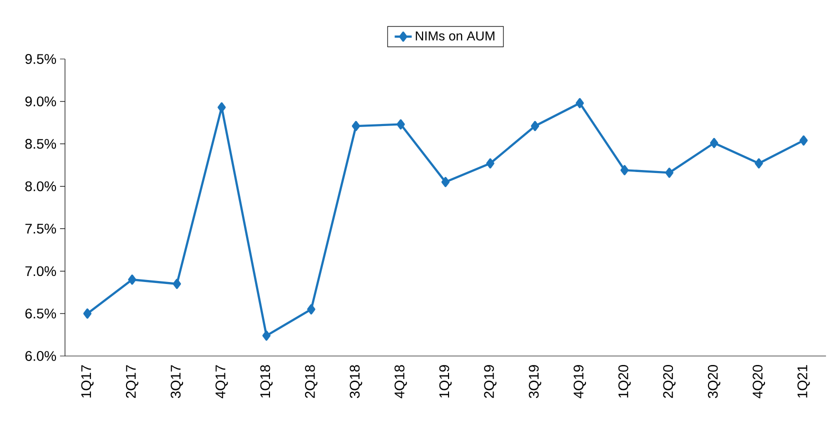 Image resolution: width=834 pixels, height=423 pixels. Describe the element at coordinates (311, 381) in the screenshot. I see `x-tick-label: 2Q18` at that location.